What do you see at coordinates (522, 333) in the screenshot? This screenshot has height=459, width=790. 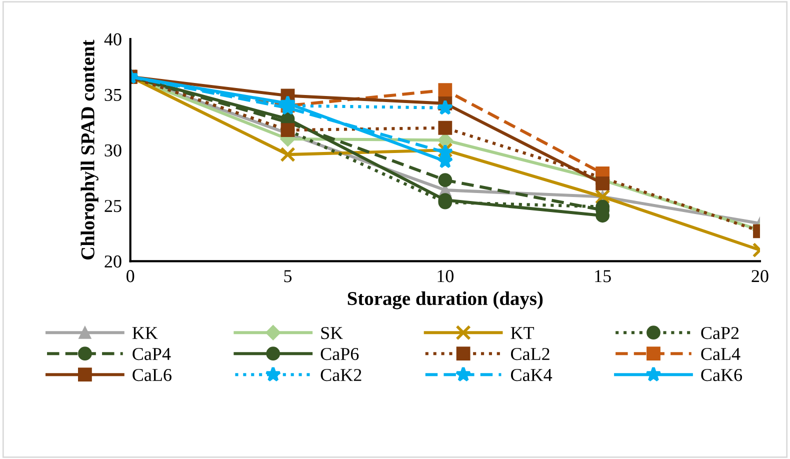 I see `legend-label: KT` at bounding box center [522, 333].